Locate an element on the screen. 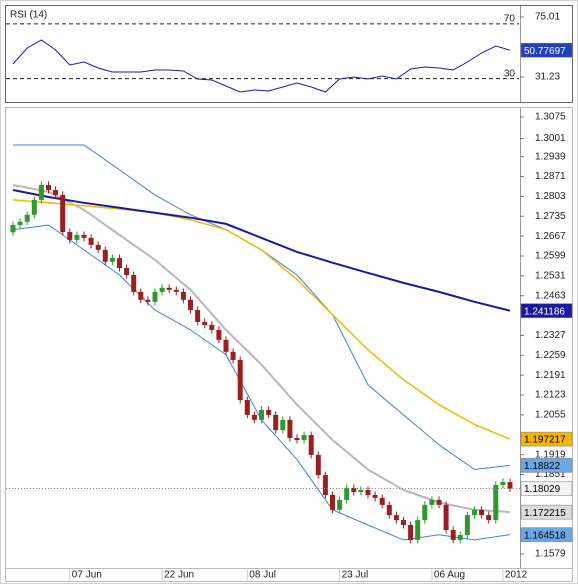 Image resolution: width=578 pixels, height=584 pixels. y-tick-label: 1.1579 is located at coordinates (550, 554).